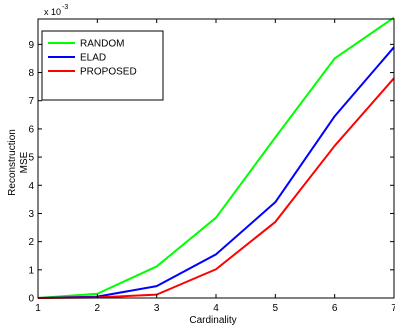  I want to click on y-tick-label: 7, so click(31, 101).